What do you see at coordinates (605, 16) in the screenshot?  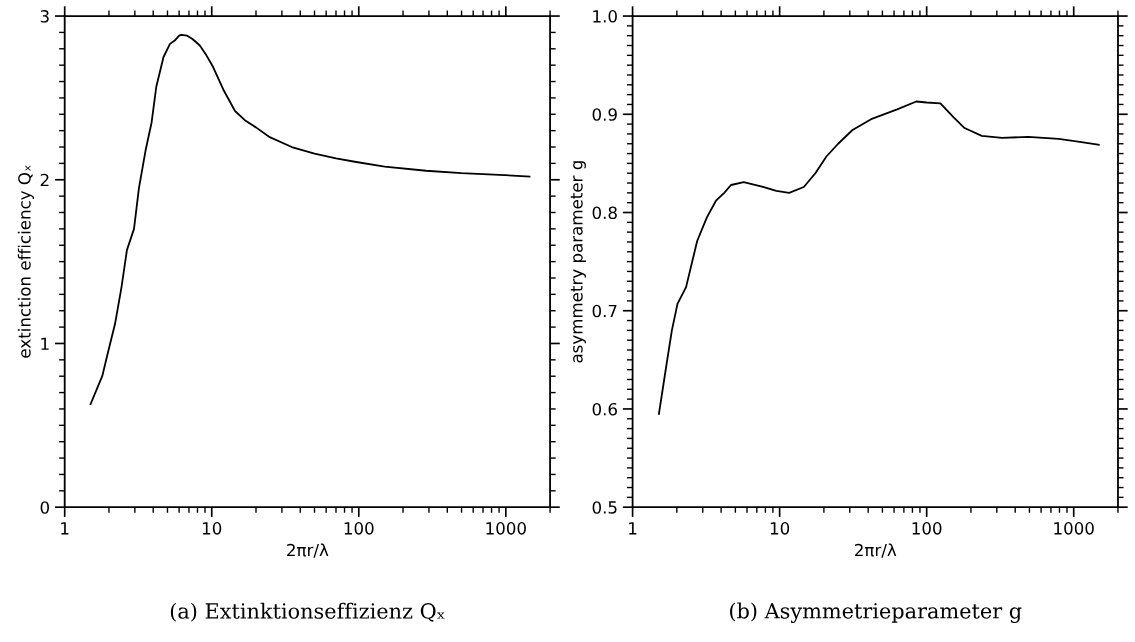 I see `y-tick-label: 1.0` at bounding box center [605, 16].